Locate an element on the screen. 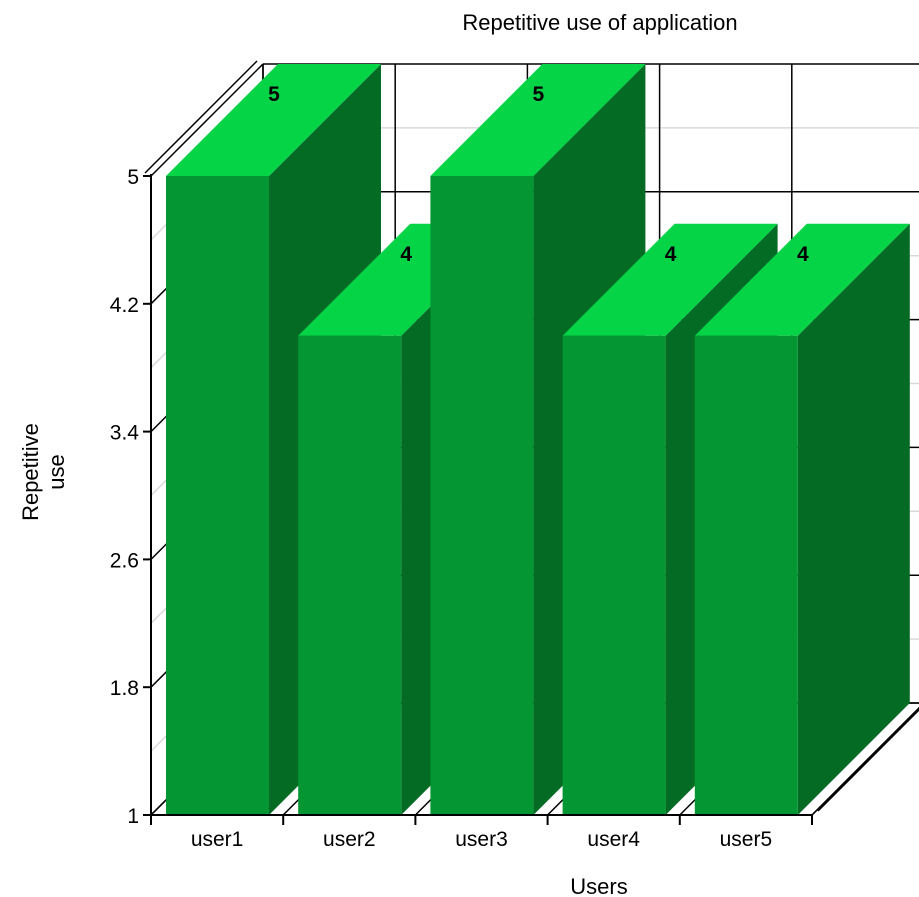  wall-top-edge-outer is located at coordinates (201, 117).